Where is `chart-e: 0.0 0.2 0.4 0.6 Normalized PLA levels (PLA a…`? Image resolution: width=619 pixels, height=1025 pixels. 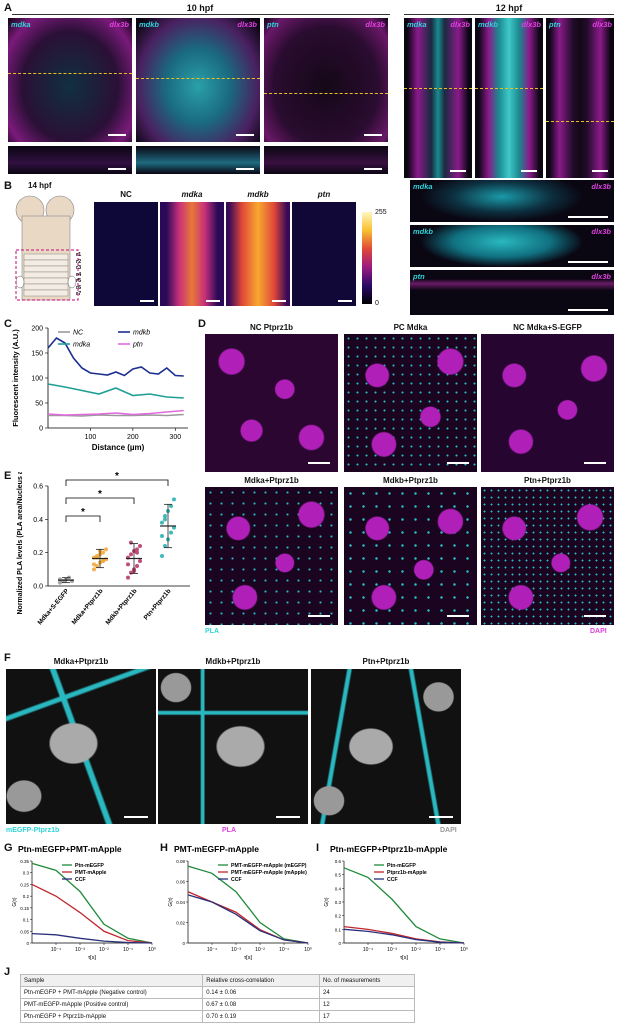 chart-e: 0.0 0.2 0.4 0.6 Normalized PLA levels (PLA a… is located at coordinates (103, 549).